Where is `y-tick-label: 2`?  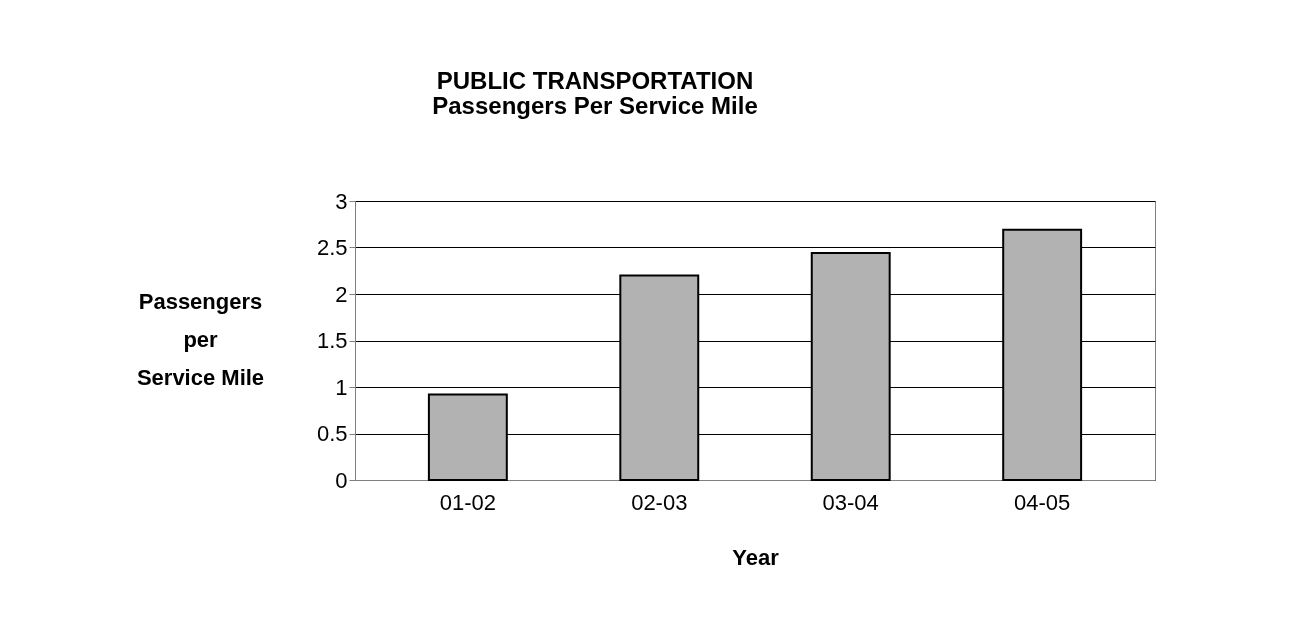
y-tick-label: 2 is located at coordinates (341, 294).